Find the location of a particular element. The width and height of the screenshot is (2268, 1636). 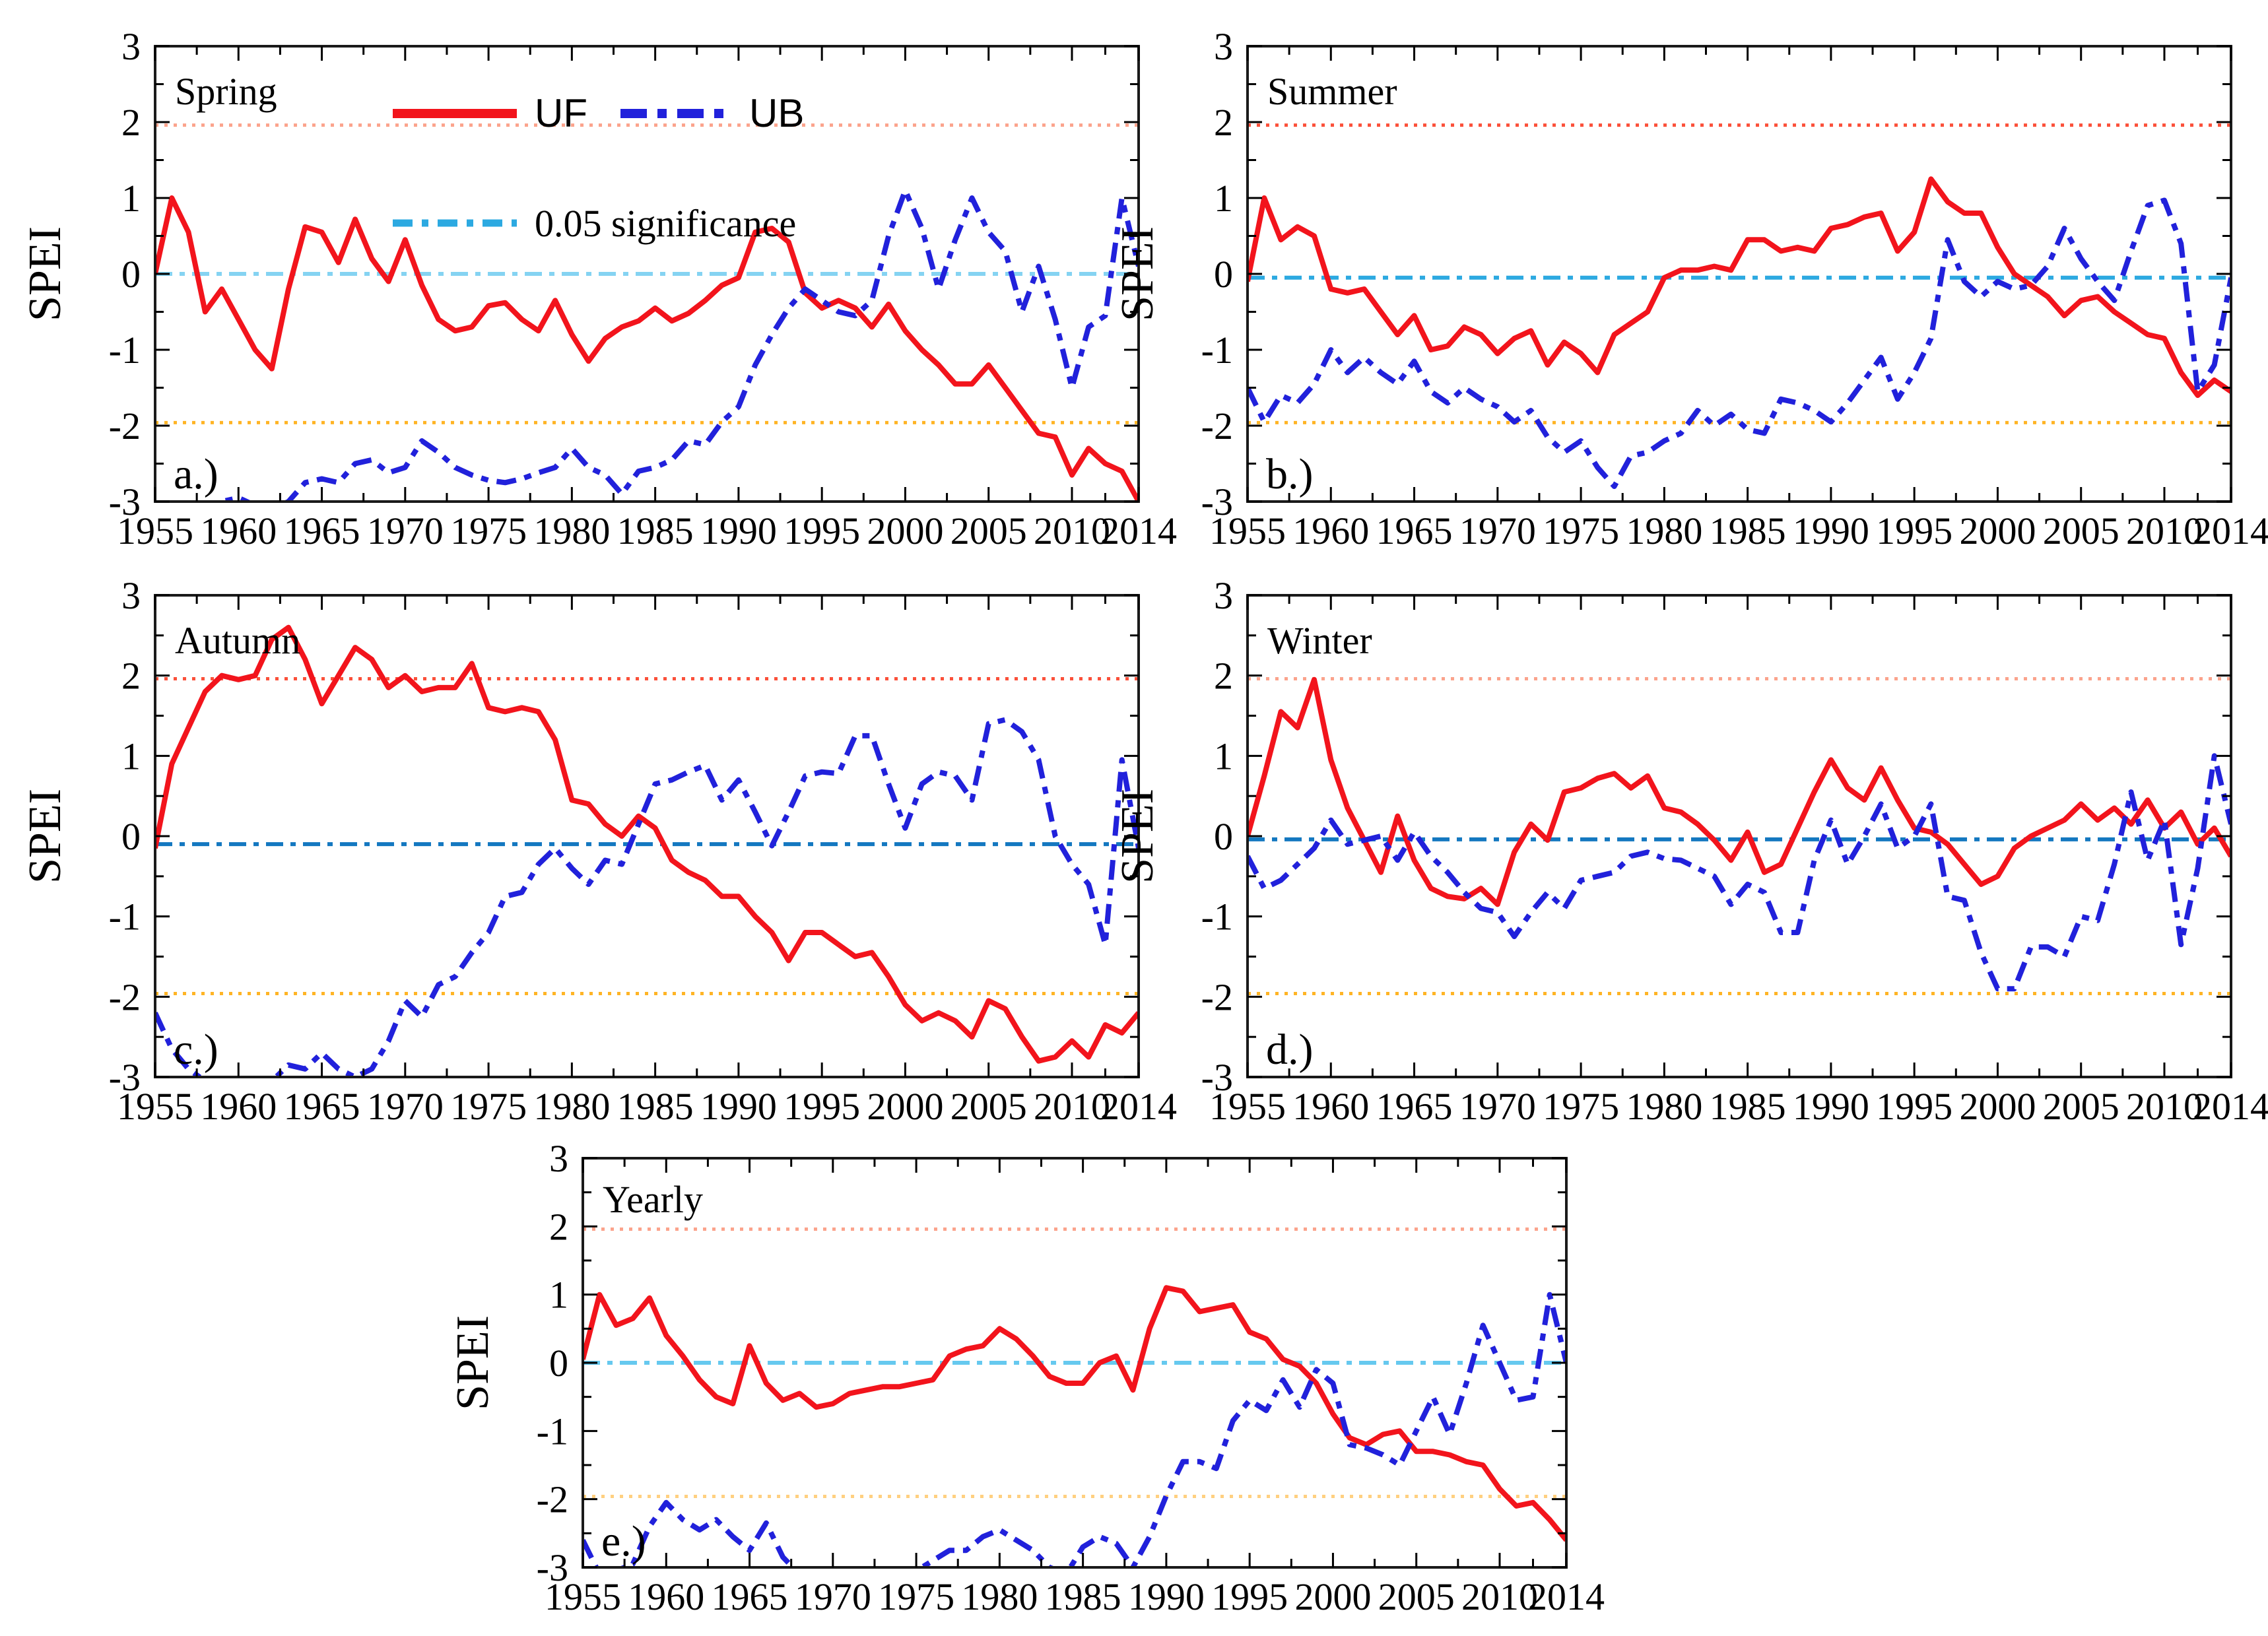

legend-sig-label: 0.05 significance is located at coordinates (665, 224).